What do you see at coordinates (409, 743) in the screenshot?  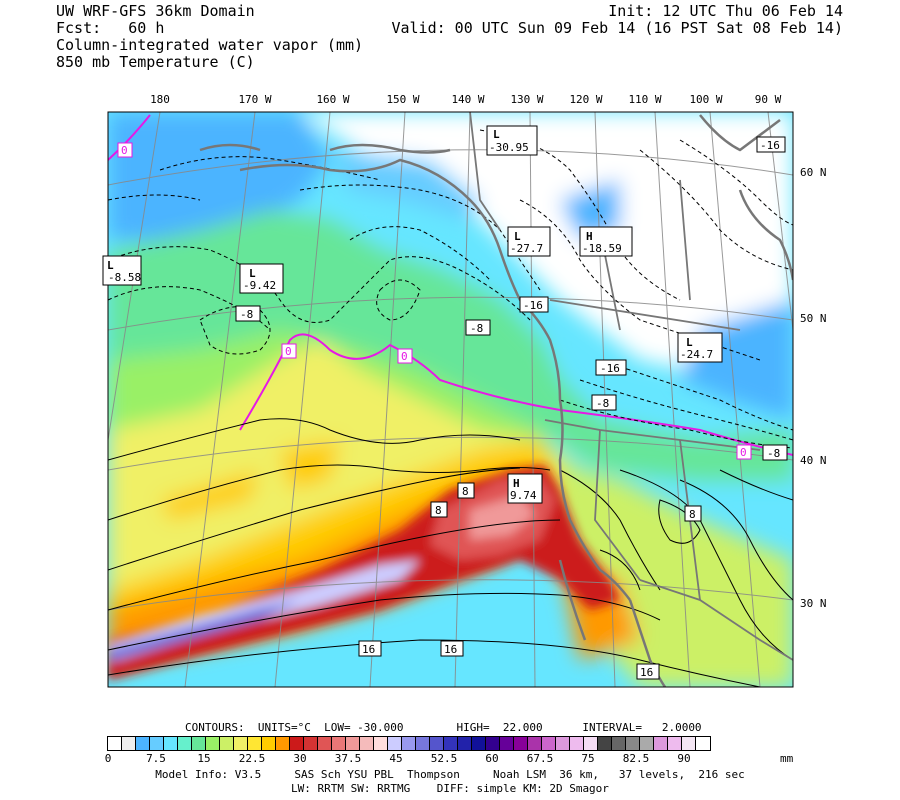 I see `color-scale-bar` at bounding box center [409, 743].